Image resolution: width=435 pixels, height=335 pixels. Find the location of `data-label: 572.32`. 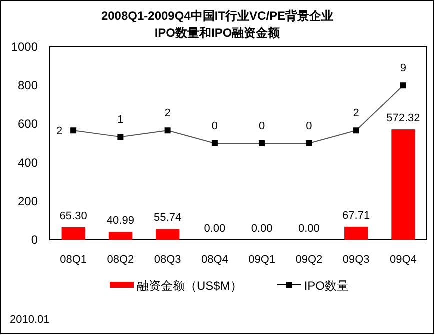

data-label: 572.32 is located at coordinates (403, 118).